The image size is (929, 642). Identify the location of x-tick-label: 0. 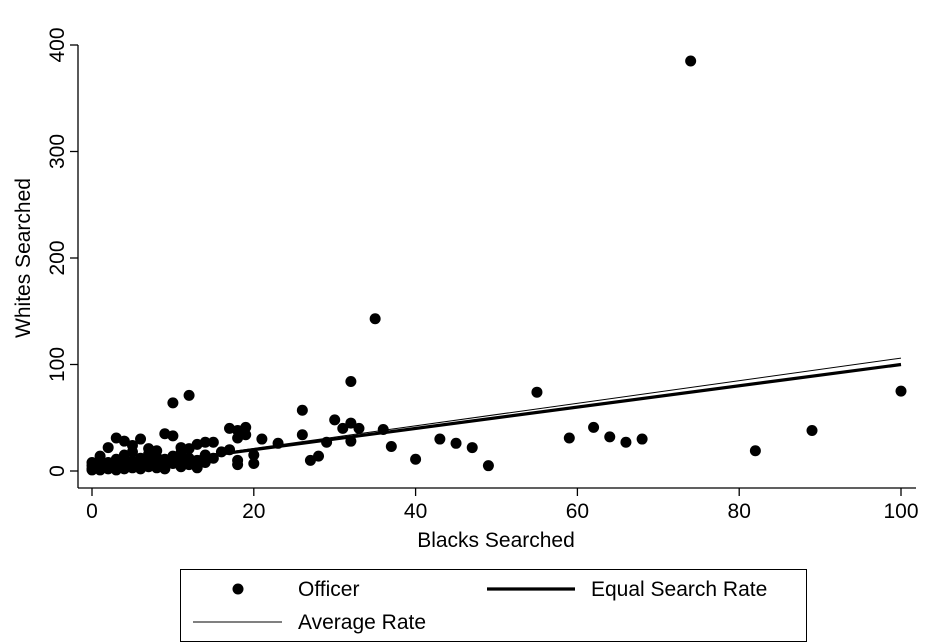
(92, 511).